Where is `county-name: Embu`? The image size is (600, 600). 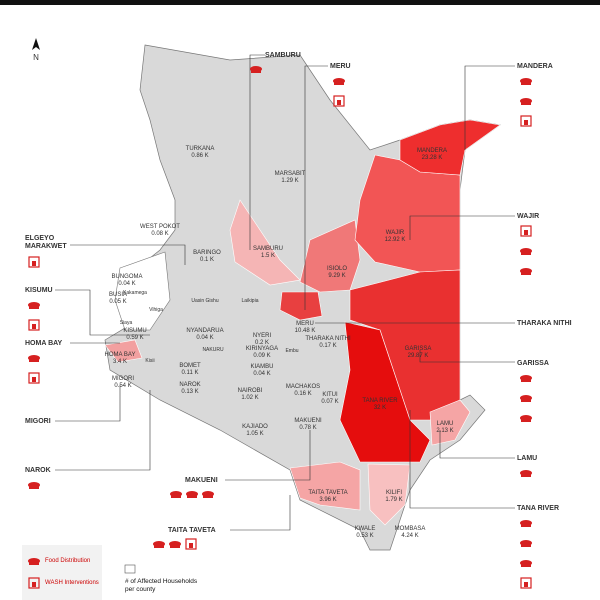 county-name: Embu is located at coordinates (291, 351).